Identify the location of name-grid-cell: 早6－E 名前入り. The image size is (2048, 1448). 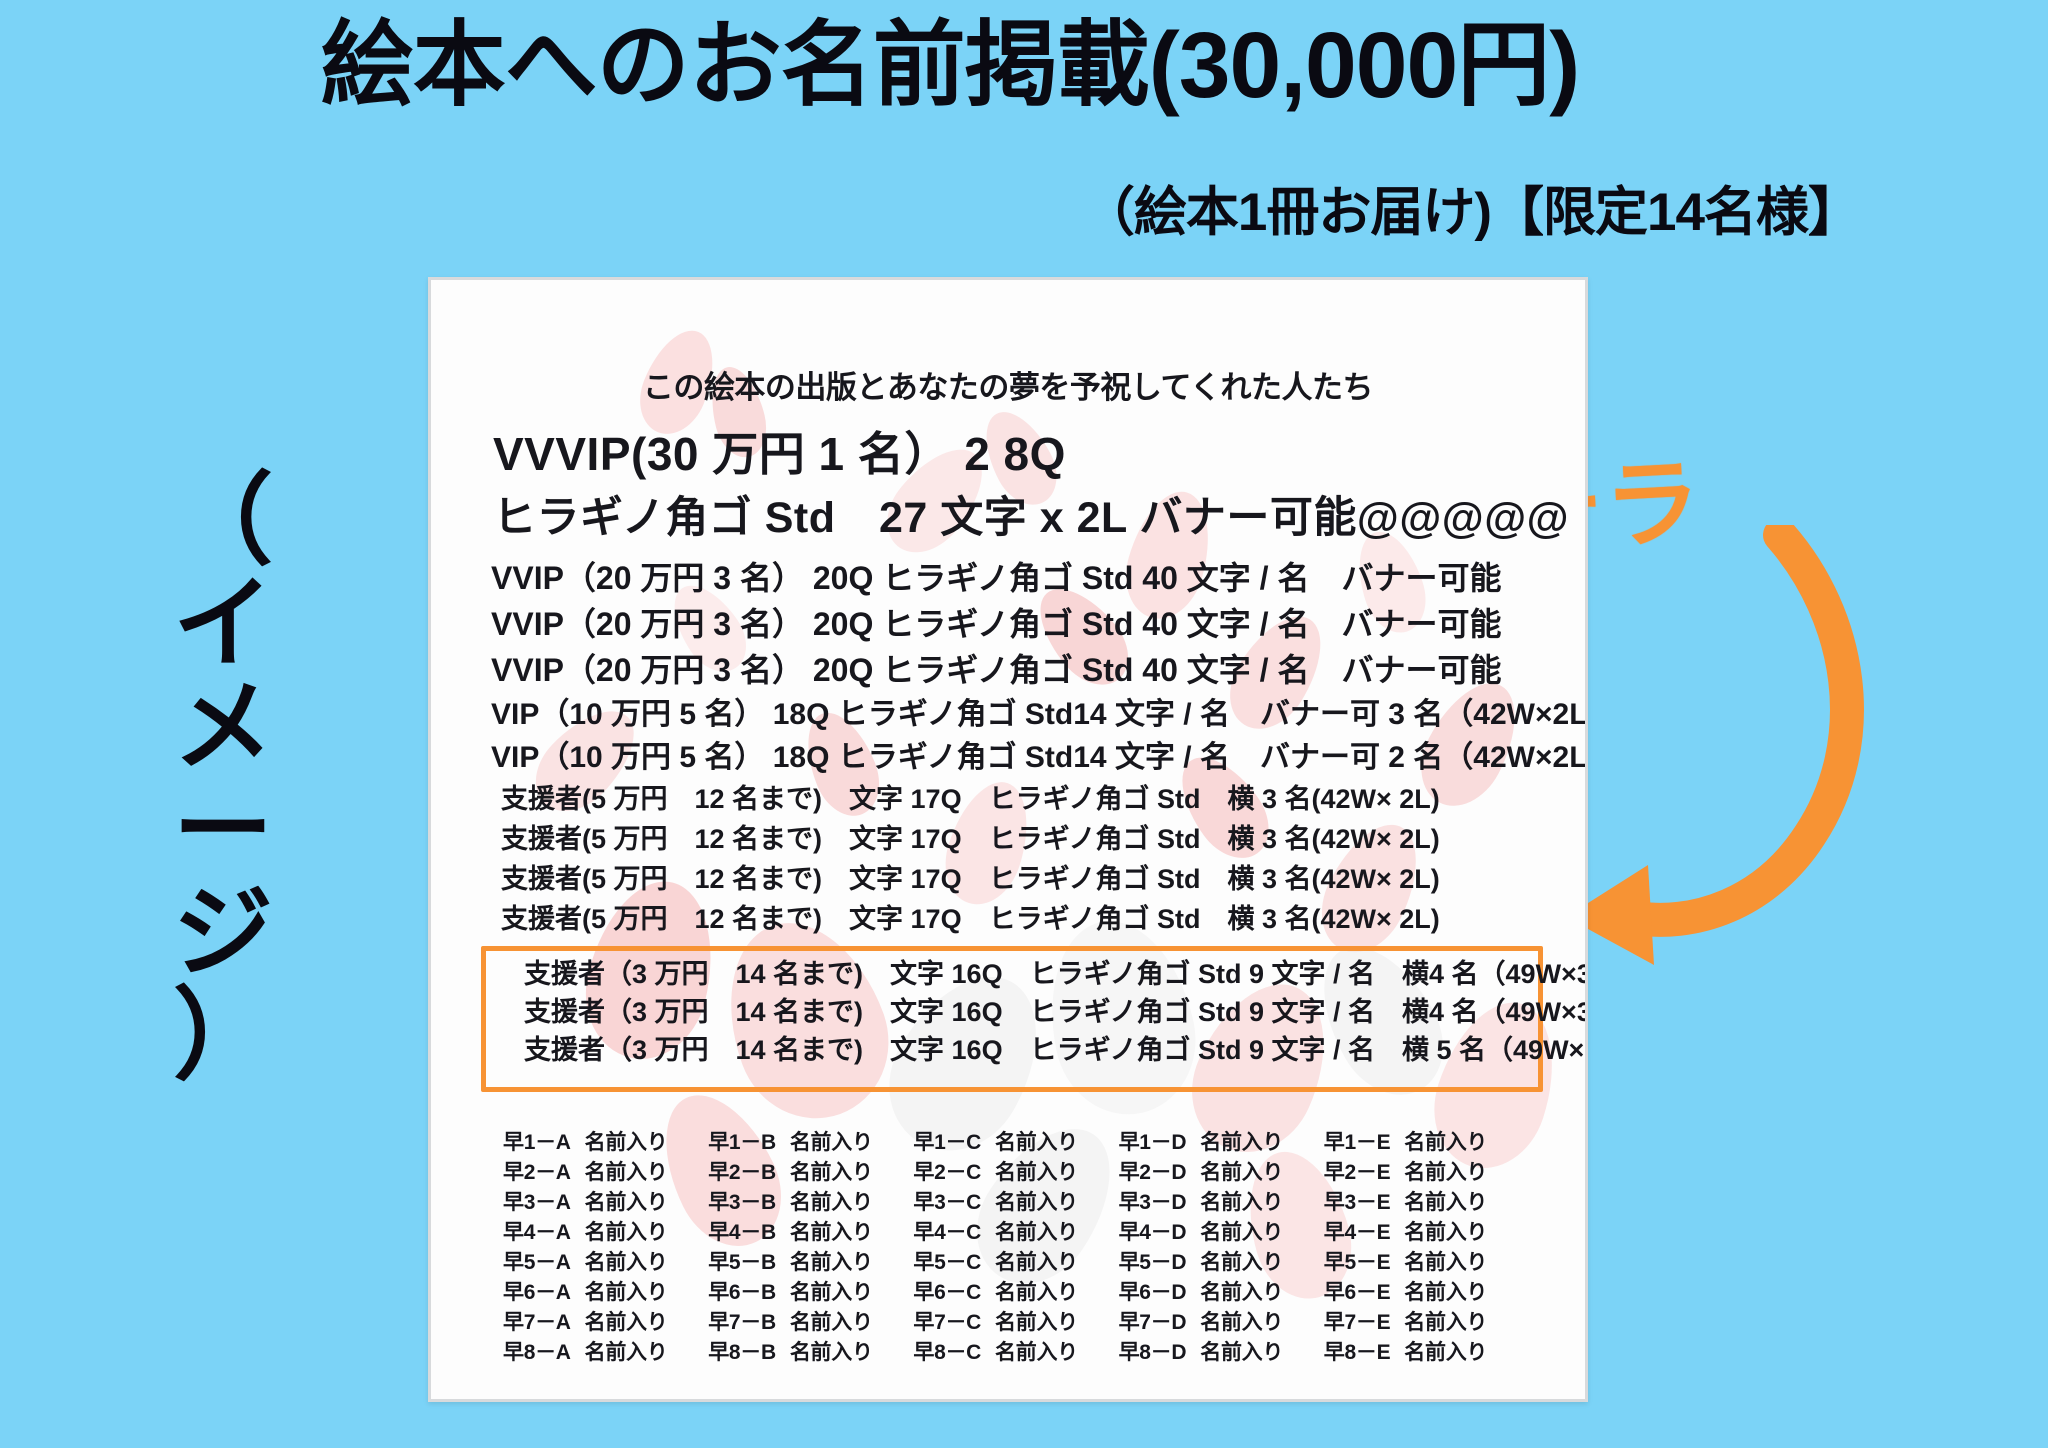
(1424, 1293).